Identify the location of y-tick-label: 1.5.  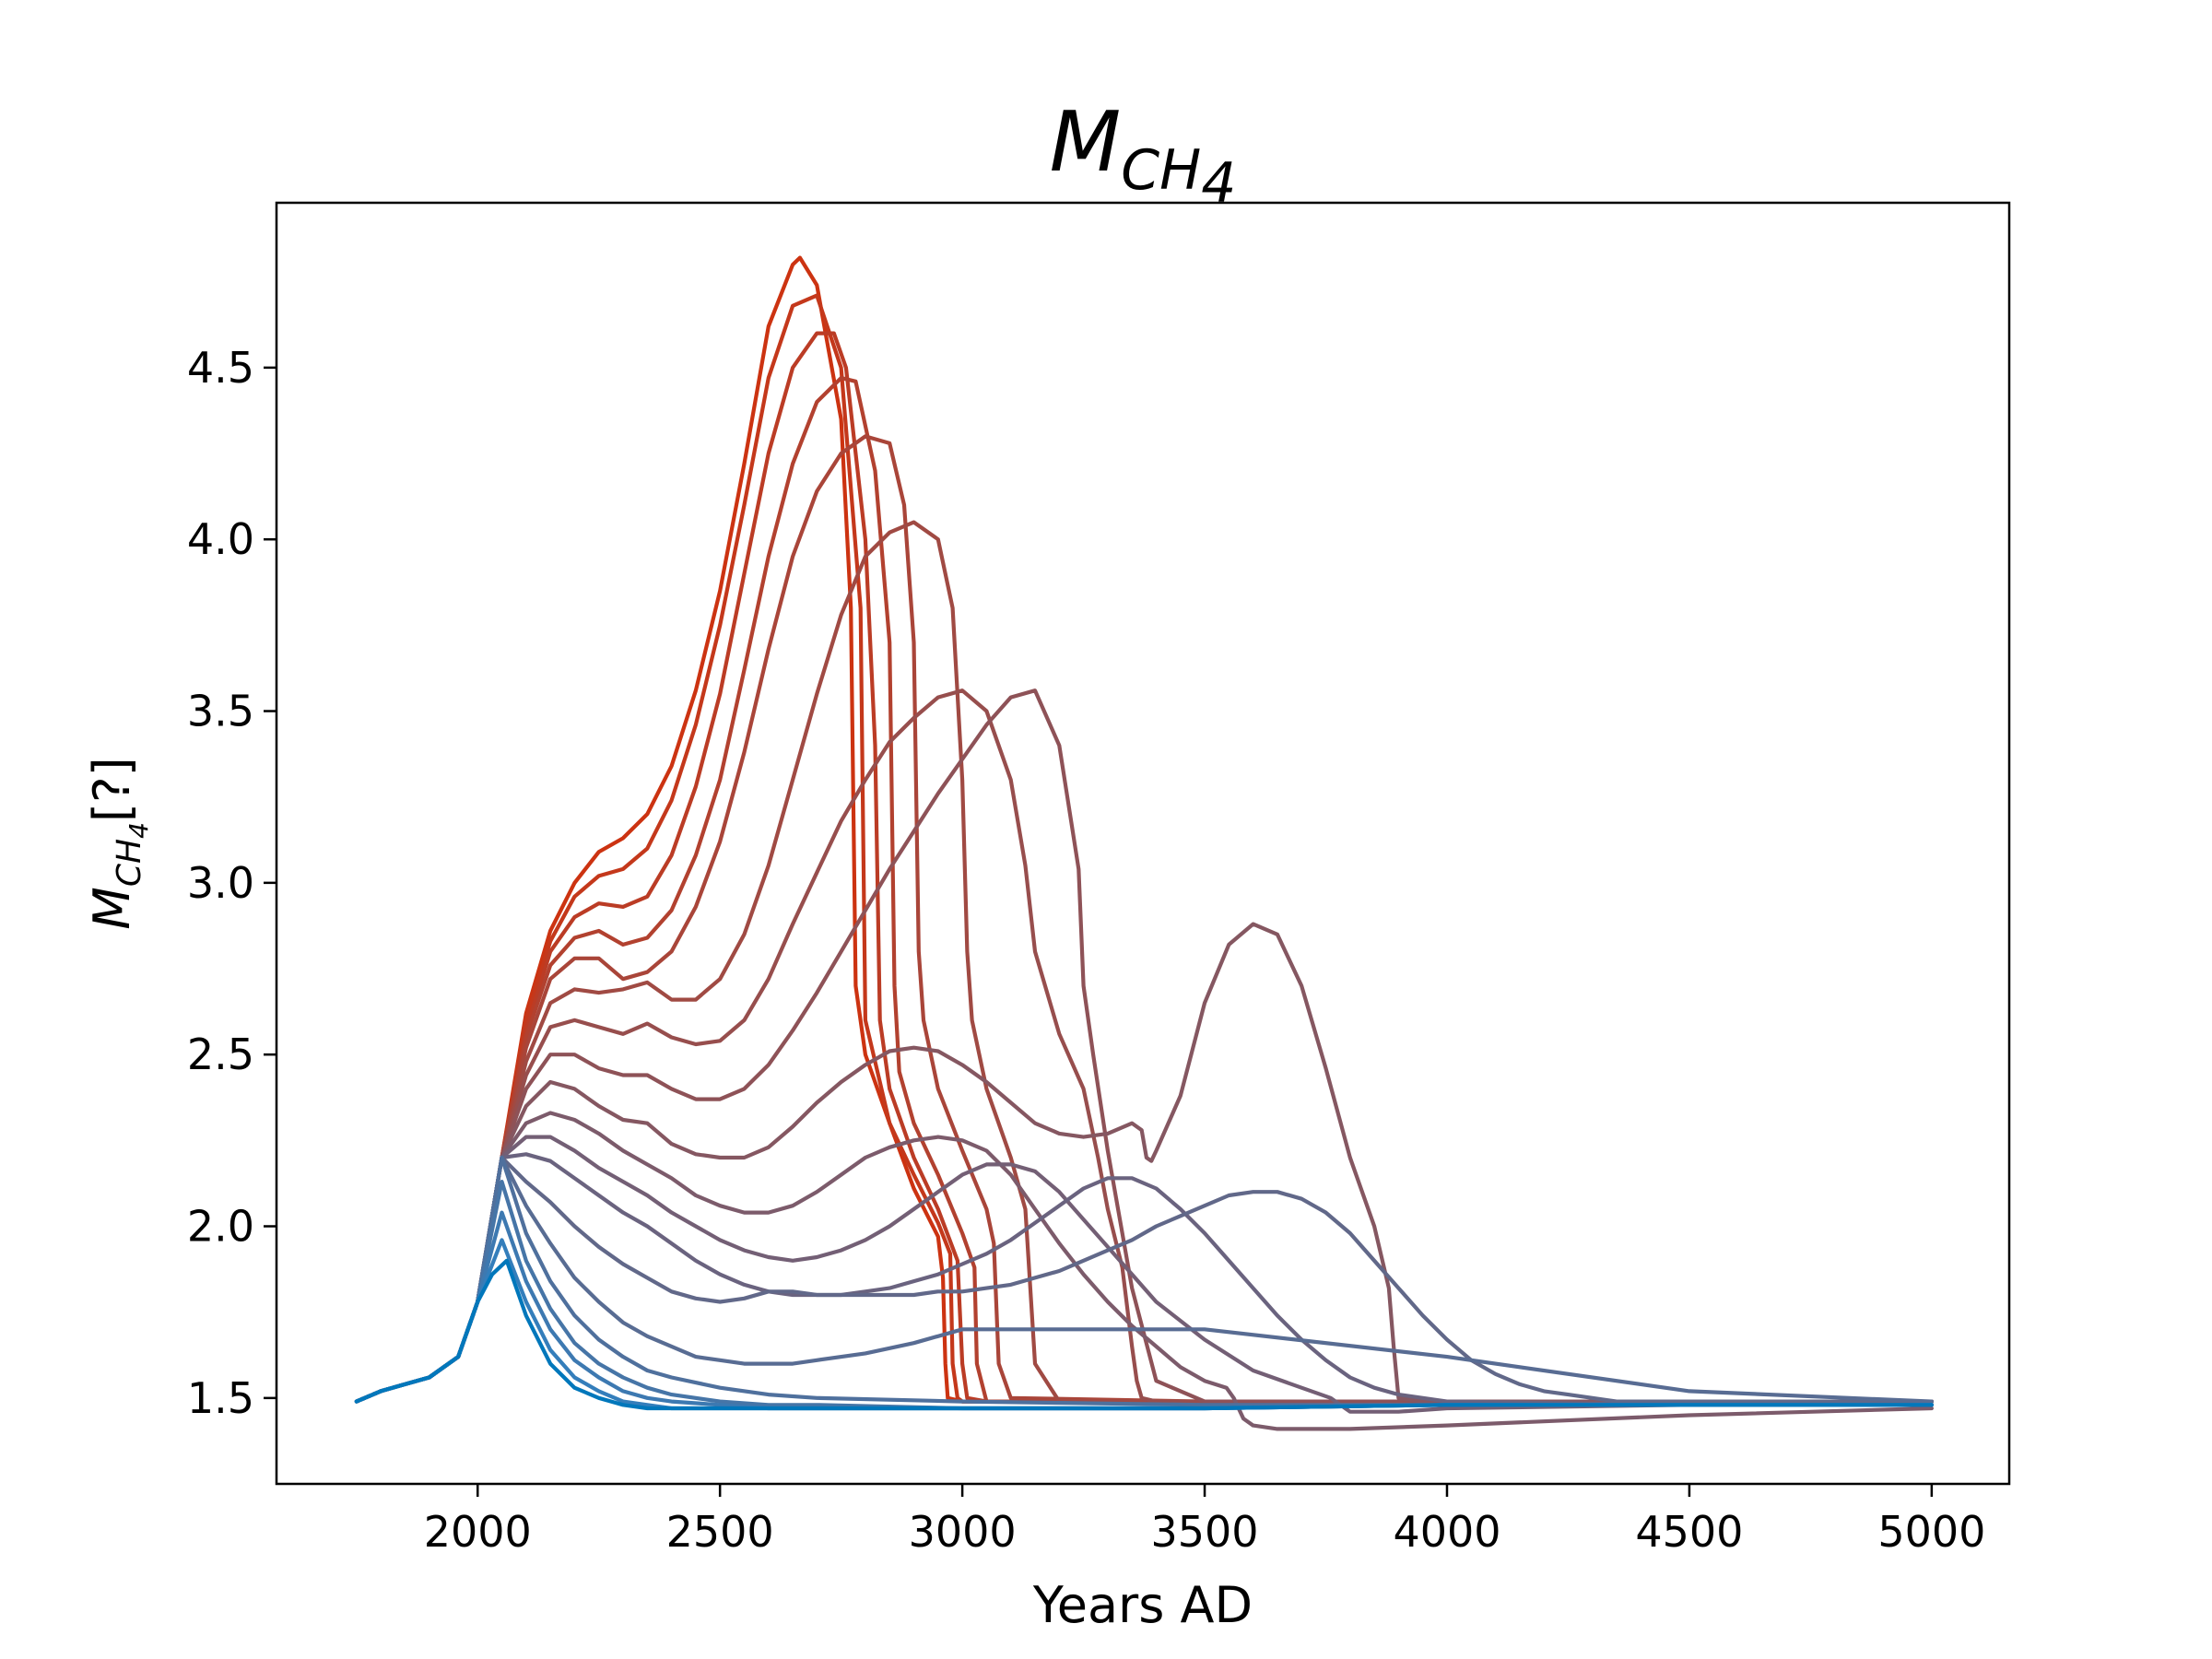
(220, 1398).